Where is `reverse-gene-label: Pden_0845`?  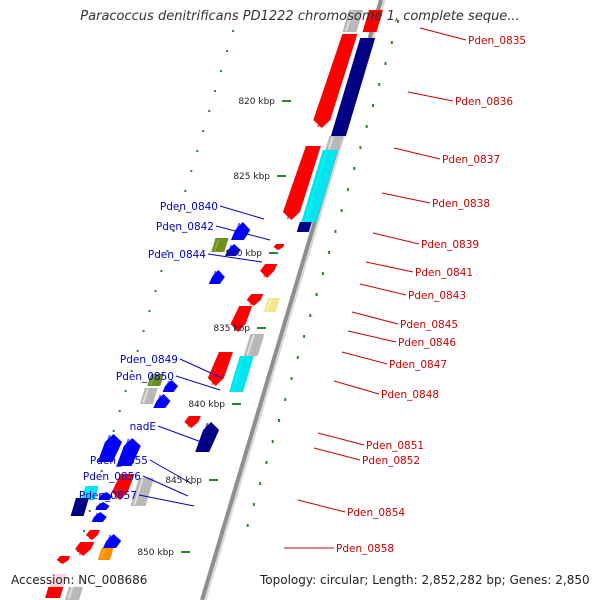
reverse-gene-label: Pden_0845 is located at coordinates (429, 325).